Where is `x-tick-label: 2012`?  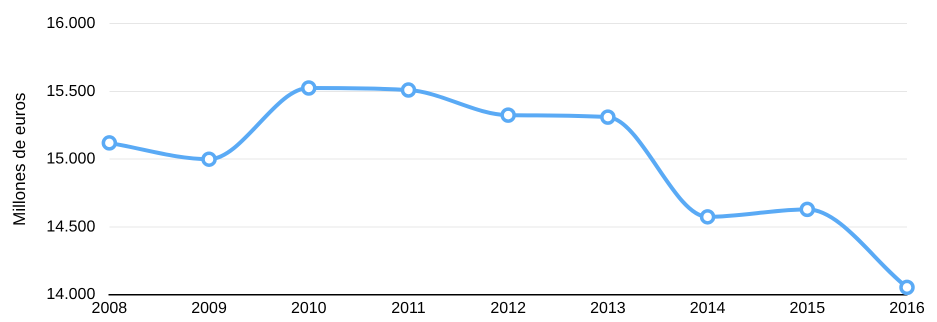 x-tick-label: 2012 is located at coordinates (508, 308).